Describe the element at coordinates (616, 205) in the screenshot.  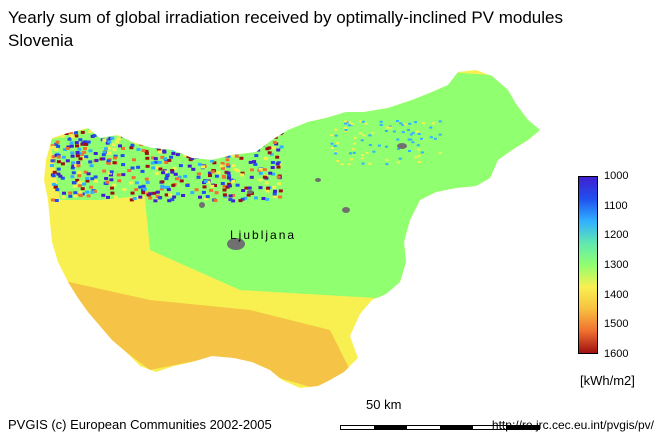
I see `legend-label-1100: 1100` at that location.